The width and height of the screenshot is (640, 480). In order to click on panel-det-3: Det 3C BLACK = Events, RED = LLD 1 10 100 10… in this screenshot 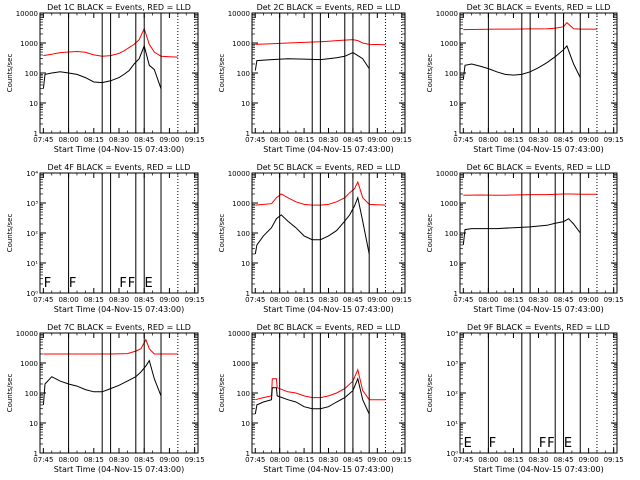, I will do `click(525, 78)`.